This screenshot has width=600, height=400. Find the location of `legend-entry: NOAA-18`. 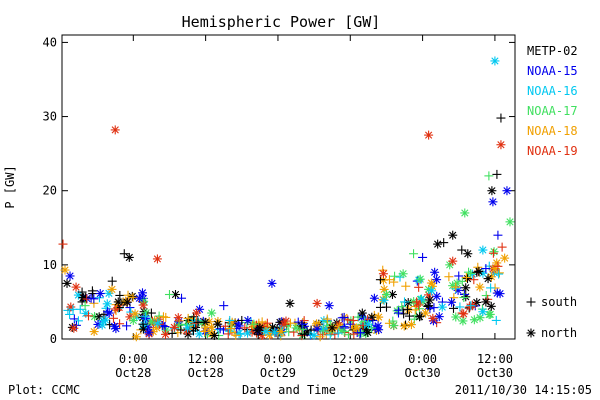

legend-entry: NOAA-18 is located at coordinates (552, 131).